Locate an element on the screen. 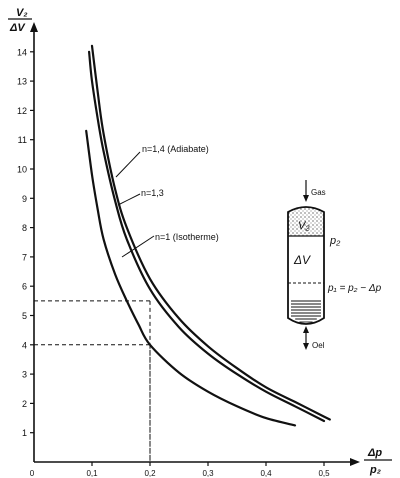 This screenshot has height=478, width=400. gas-label: Gas is located at coordinates (318, 192).